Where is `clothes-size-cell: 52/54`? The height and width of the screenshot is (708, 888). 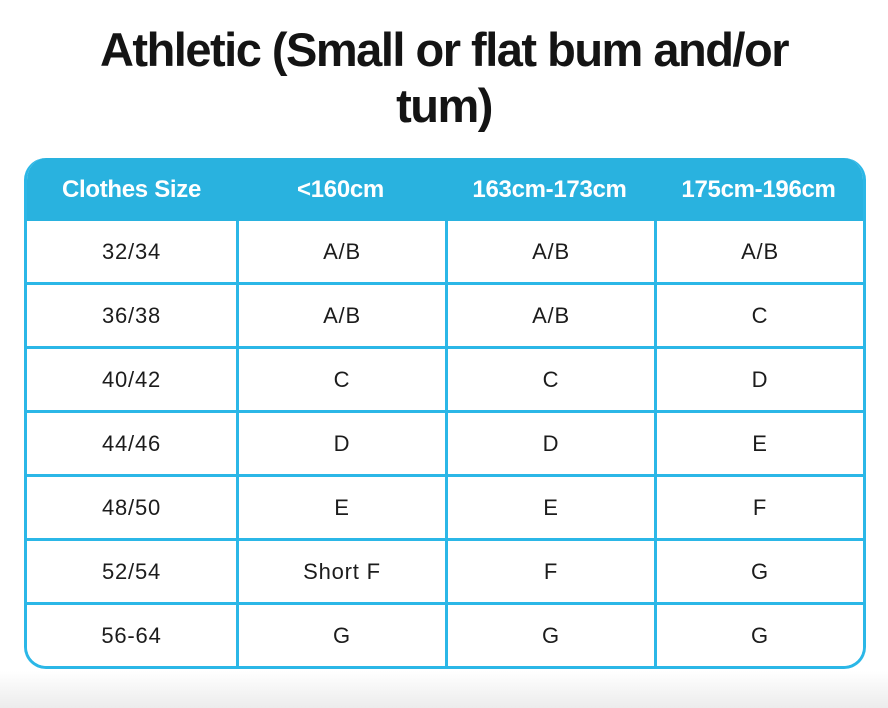 clothes-size-cell: 52/54 is located at coordinates (131, 571).